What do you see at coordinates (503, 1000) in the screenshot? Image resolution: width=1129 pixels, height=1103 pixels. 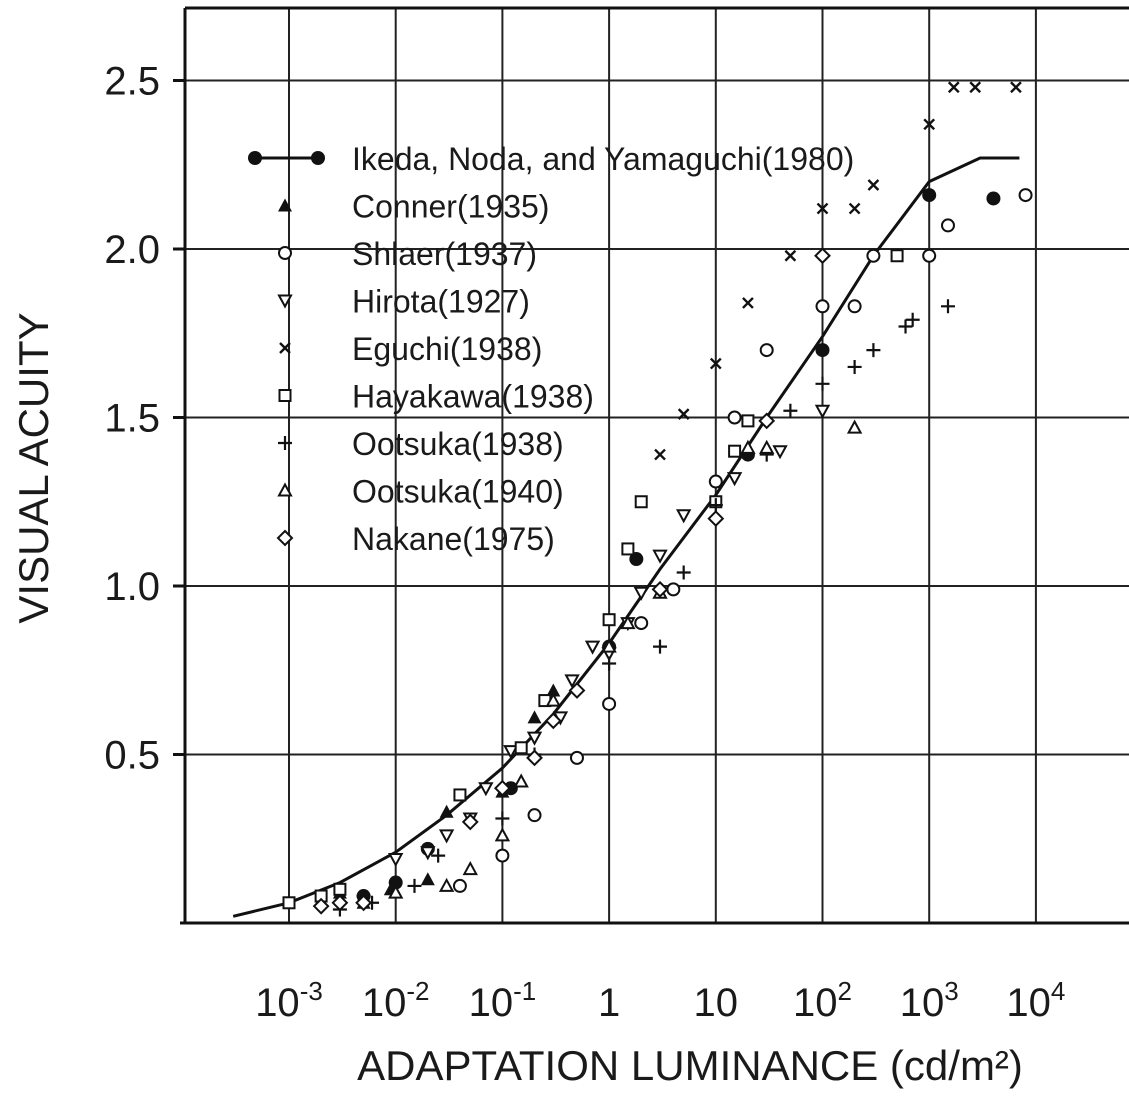 I see `x-tick-label: 10⁻¹` at bounding box center [503, 1000].